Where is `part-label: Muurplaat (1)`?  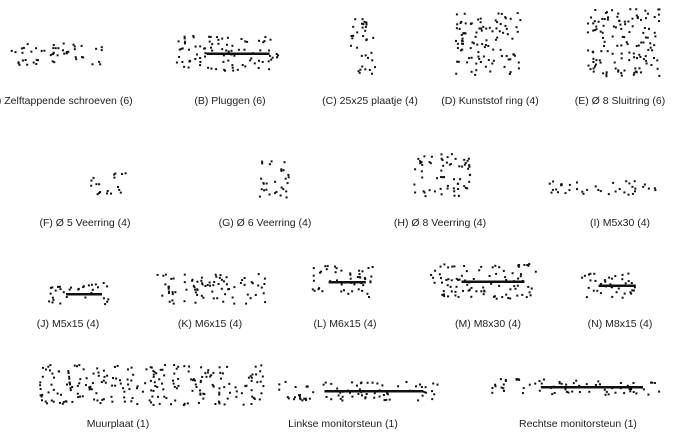
part-label: Muurplaat (1) is located at coordinates (118, 424).